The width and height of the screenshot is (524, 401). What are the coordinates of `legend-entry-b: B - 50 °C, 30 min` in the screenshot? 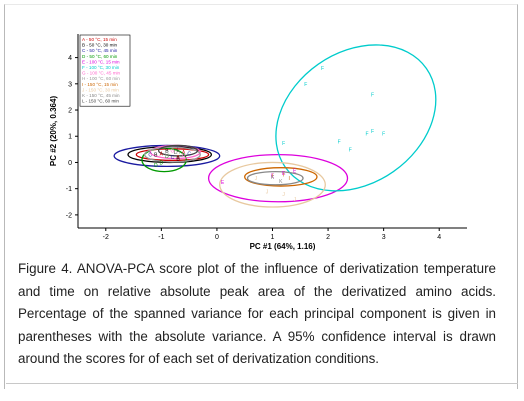 It's located at (99, 45).